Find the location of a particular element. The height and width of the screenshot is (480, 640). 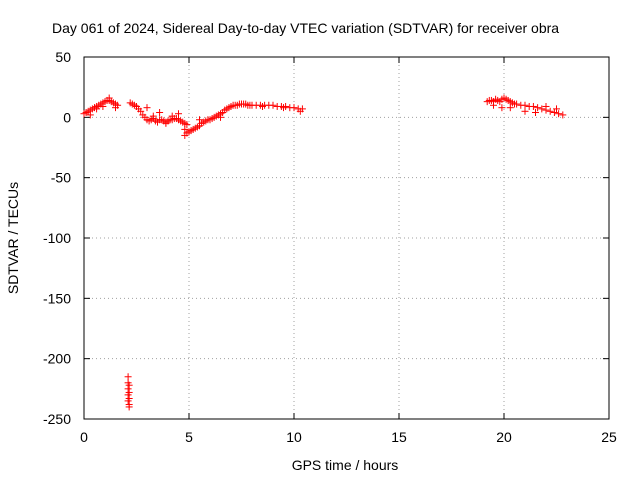

y-tick-label: 50 is located at coordinates (63, 57).